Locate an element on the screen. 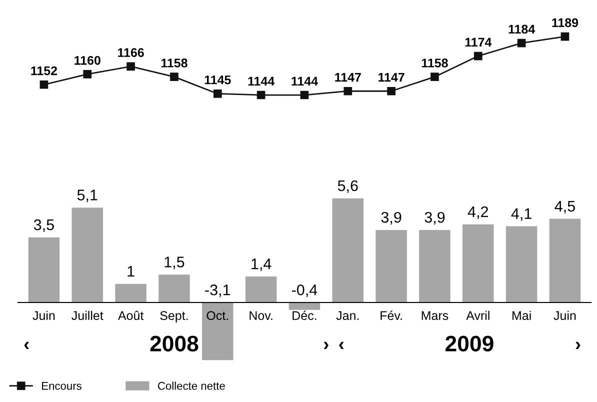 Image resolution: width=597 pixels, height=402 pixels. x-tick-label: Mars is located at coordinates (435, 315).